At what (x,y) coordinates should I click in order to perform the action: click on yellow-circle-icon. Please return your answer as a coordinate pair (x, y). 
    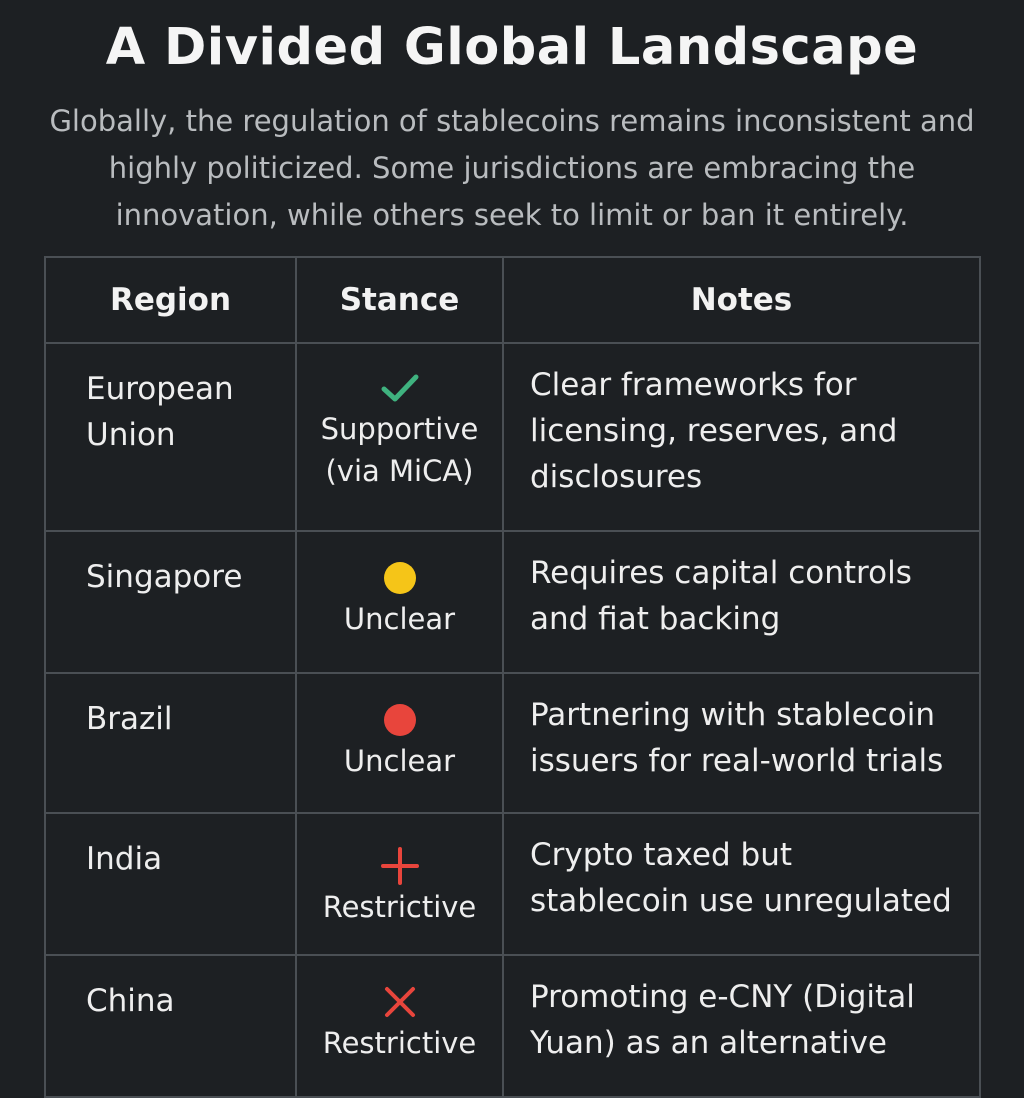
    Looking at the image, I should click on (399, 578).